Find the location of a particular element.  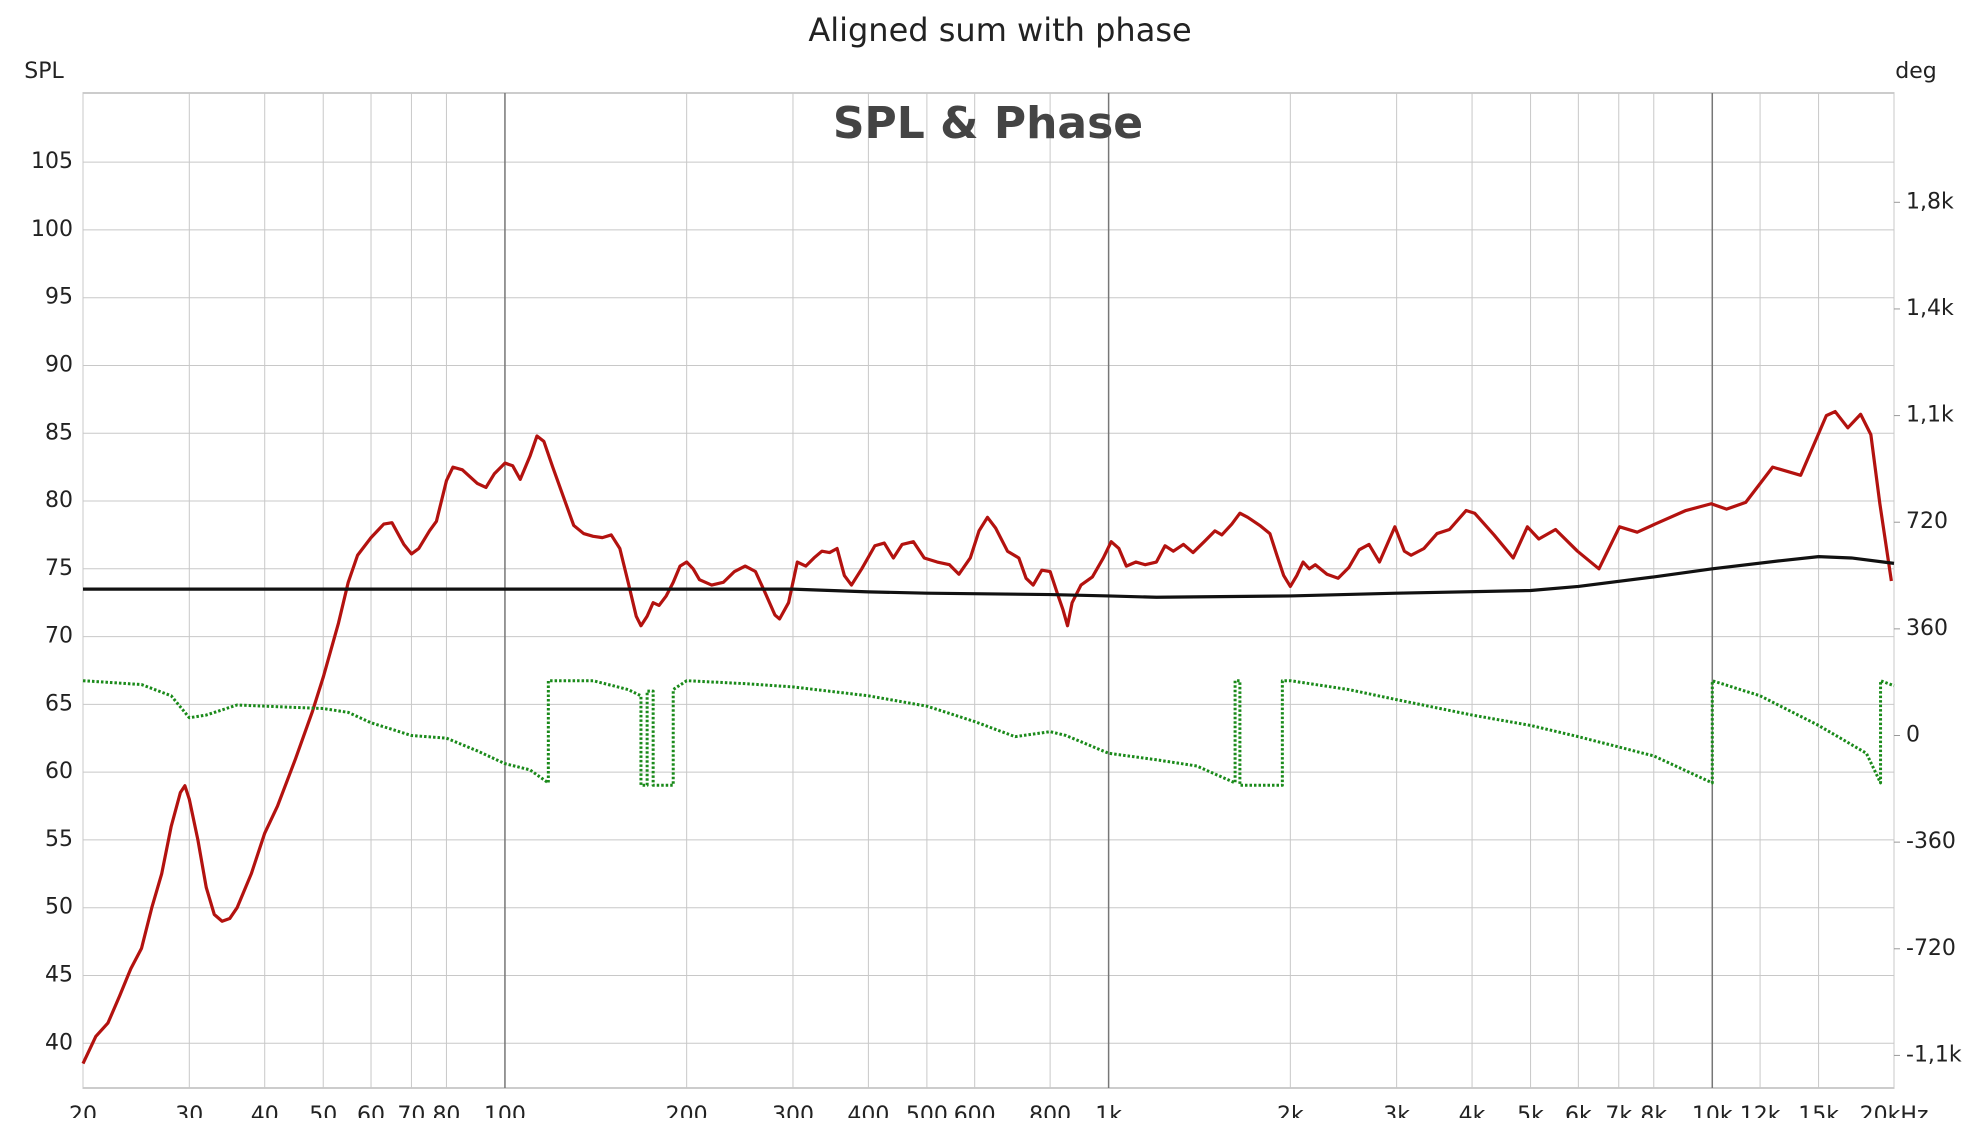

x-tick-label: 60 is located at coordinates (371, 1110).